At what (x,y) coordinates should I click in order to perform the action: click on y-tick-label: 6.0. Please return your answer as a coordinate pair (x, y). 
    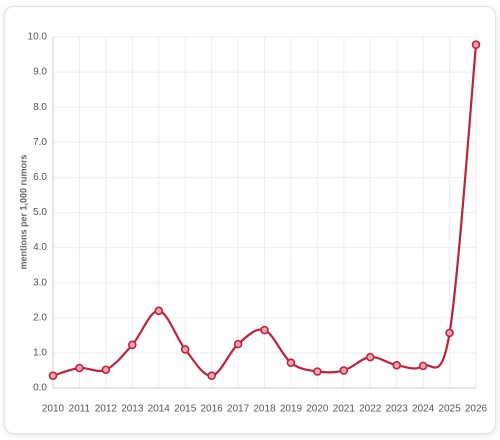
    Looking at the image, I should click on (40, 177).